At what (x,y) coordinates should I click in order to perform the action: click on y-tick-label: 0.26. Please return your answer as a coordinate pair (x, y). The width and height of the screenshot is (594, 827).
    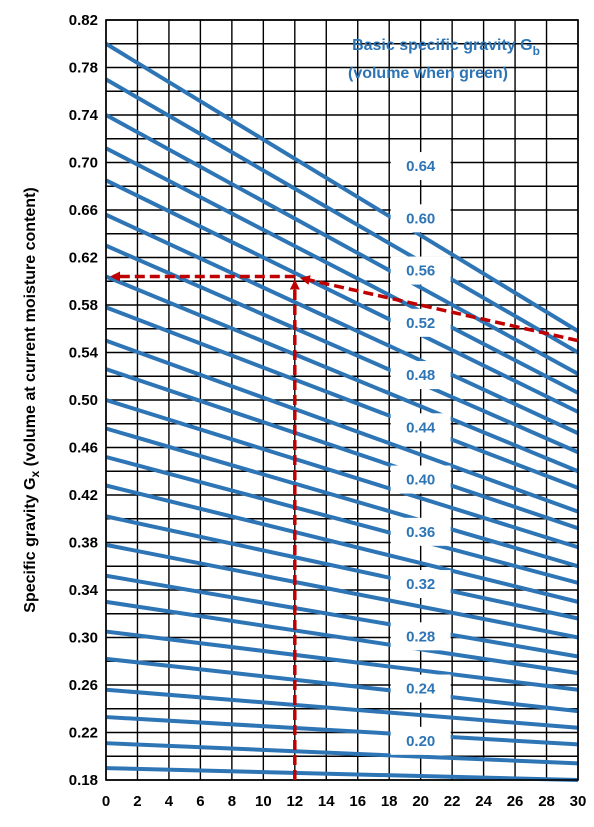
    Looking at the image, I should click on (83, 685).